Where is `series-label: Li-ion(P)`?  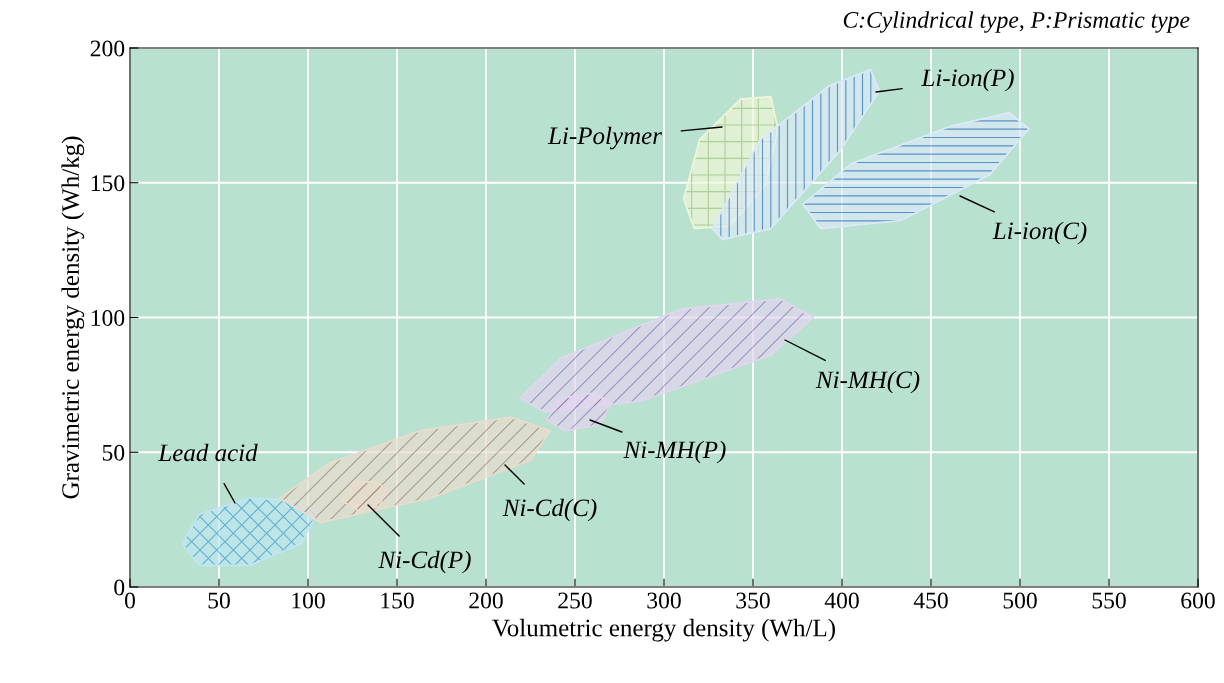
series-label: Li-ion(P) is located at coordinates (967, 80).